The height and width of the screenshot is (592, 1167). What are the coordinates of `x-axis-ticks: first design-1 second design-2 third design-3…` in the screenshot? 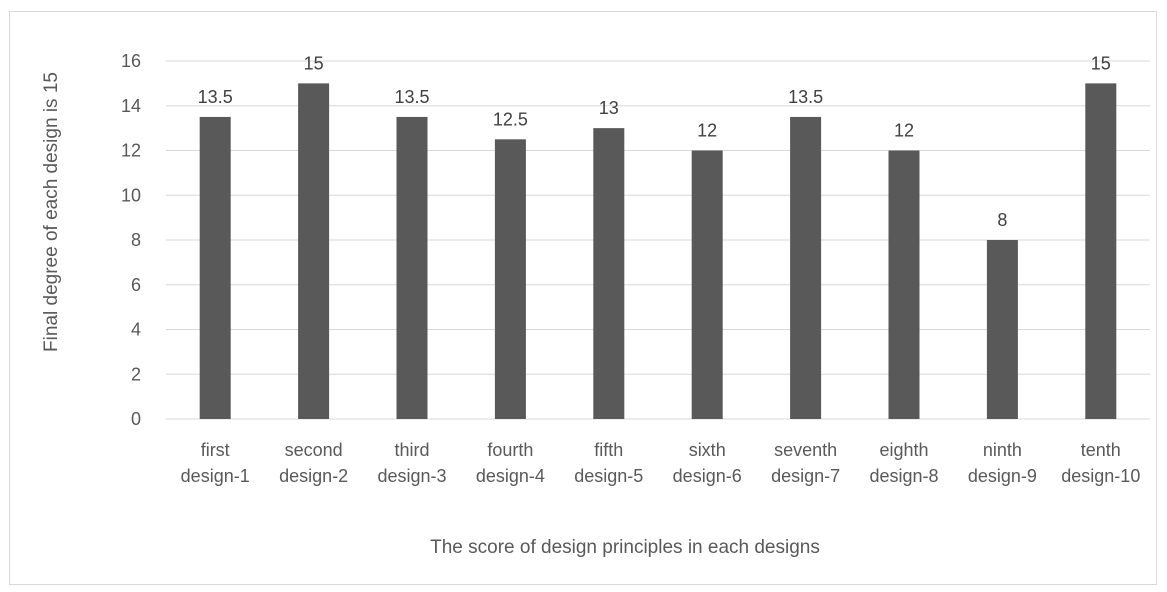 It's located at (661, 463).